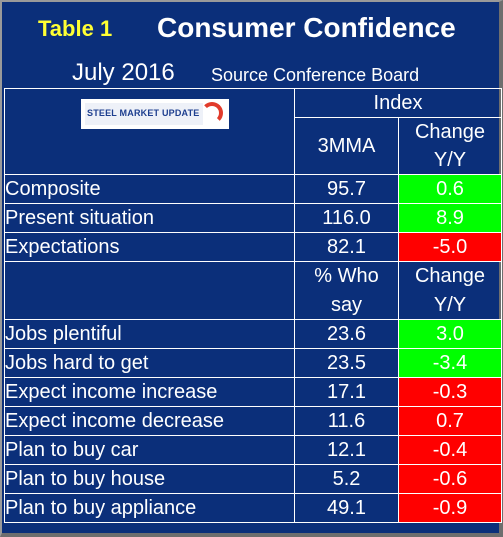 The width and height of the screenshot is (503, 537). Describe the element at coordinates (346, 247) in the screenshot. I see `row-value: 82.1` at that location.